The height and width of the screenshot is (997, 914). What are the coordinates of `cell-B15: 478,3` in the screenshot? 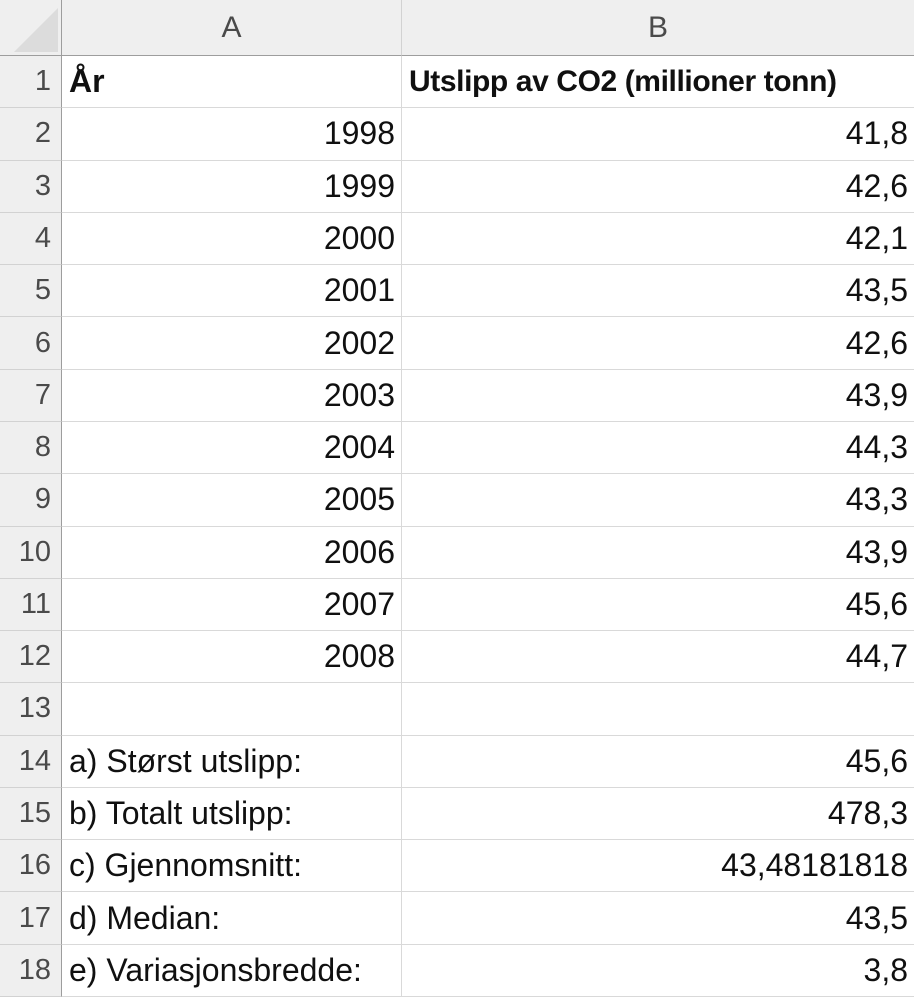 It's located at (658, 814).